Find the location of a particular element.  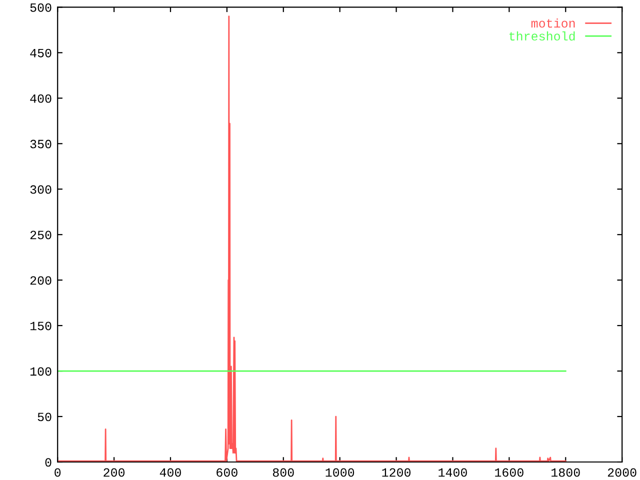

y-tick-label: 450 is located at coordinates (41, 53).